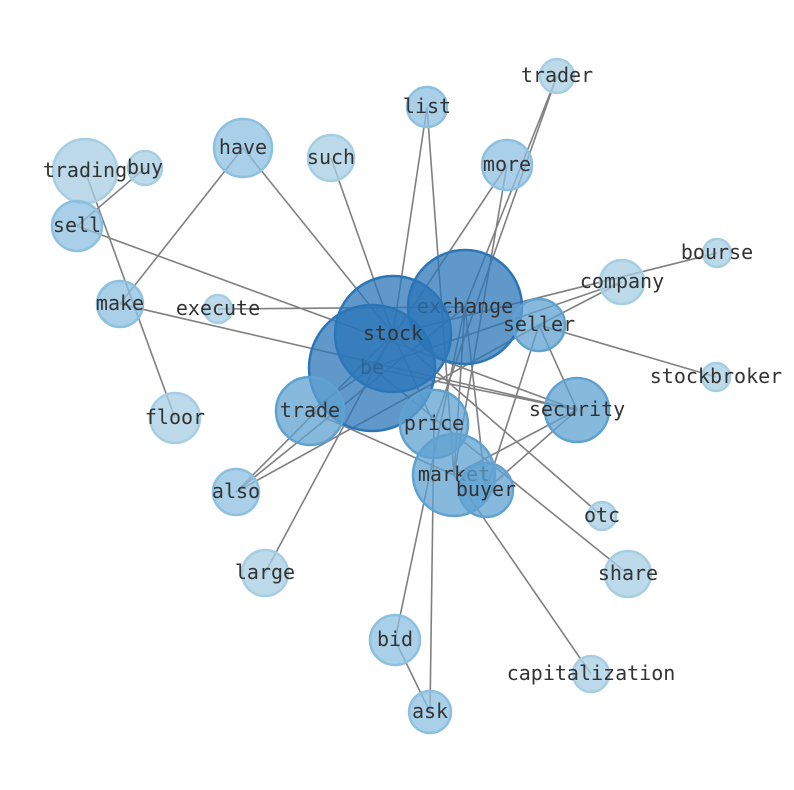 The height and width of the screenshot is (790, 794). I want to click on node-trader: trader, so click(557, 76).